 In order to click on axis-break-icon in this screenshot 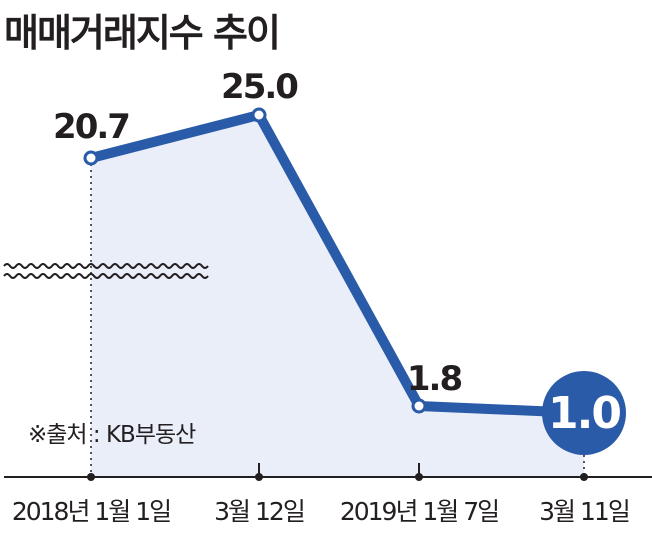, I will do `click(106, 271)`.